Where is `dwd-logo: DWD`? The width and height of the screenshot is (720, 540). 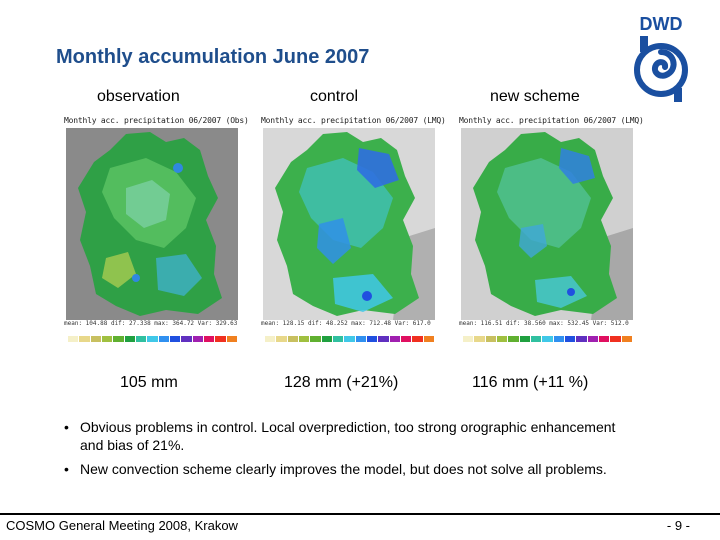
dwd-logo: DWD is located at coordinates (661, 58).